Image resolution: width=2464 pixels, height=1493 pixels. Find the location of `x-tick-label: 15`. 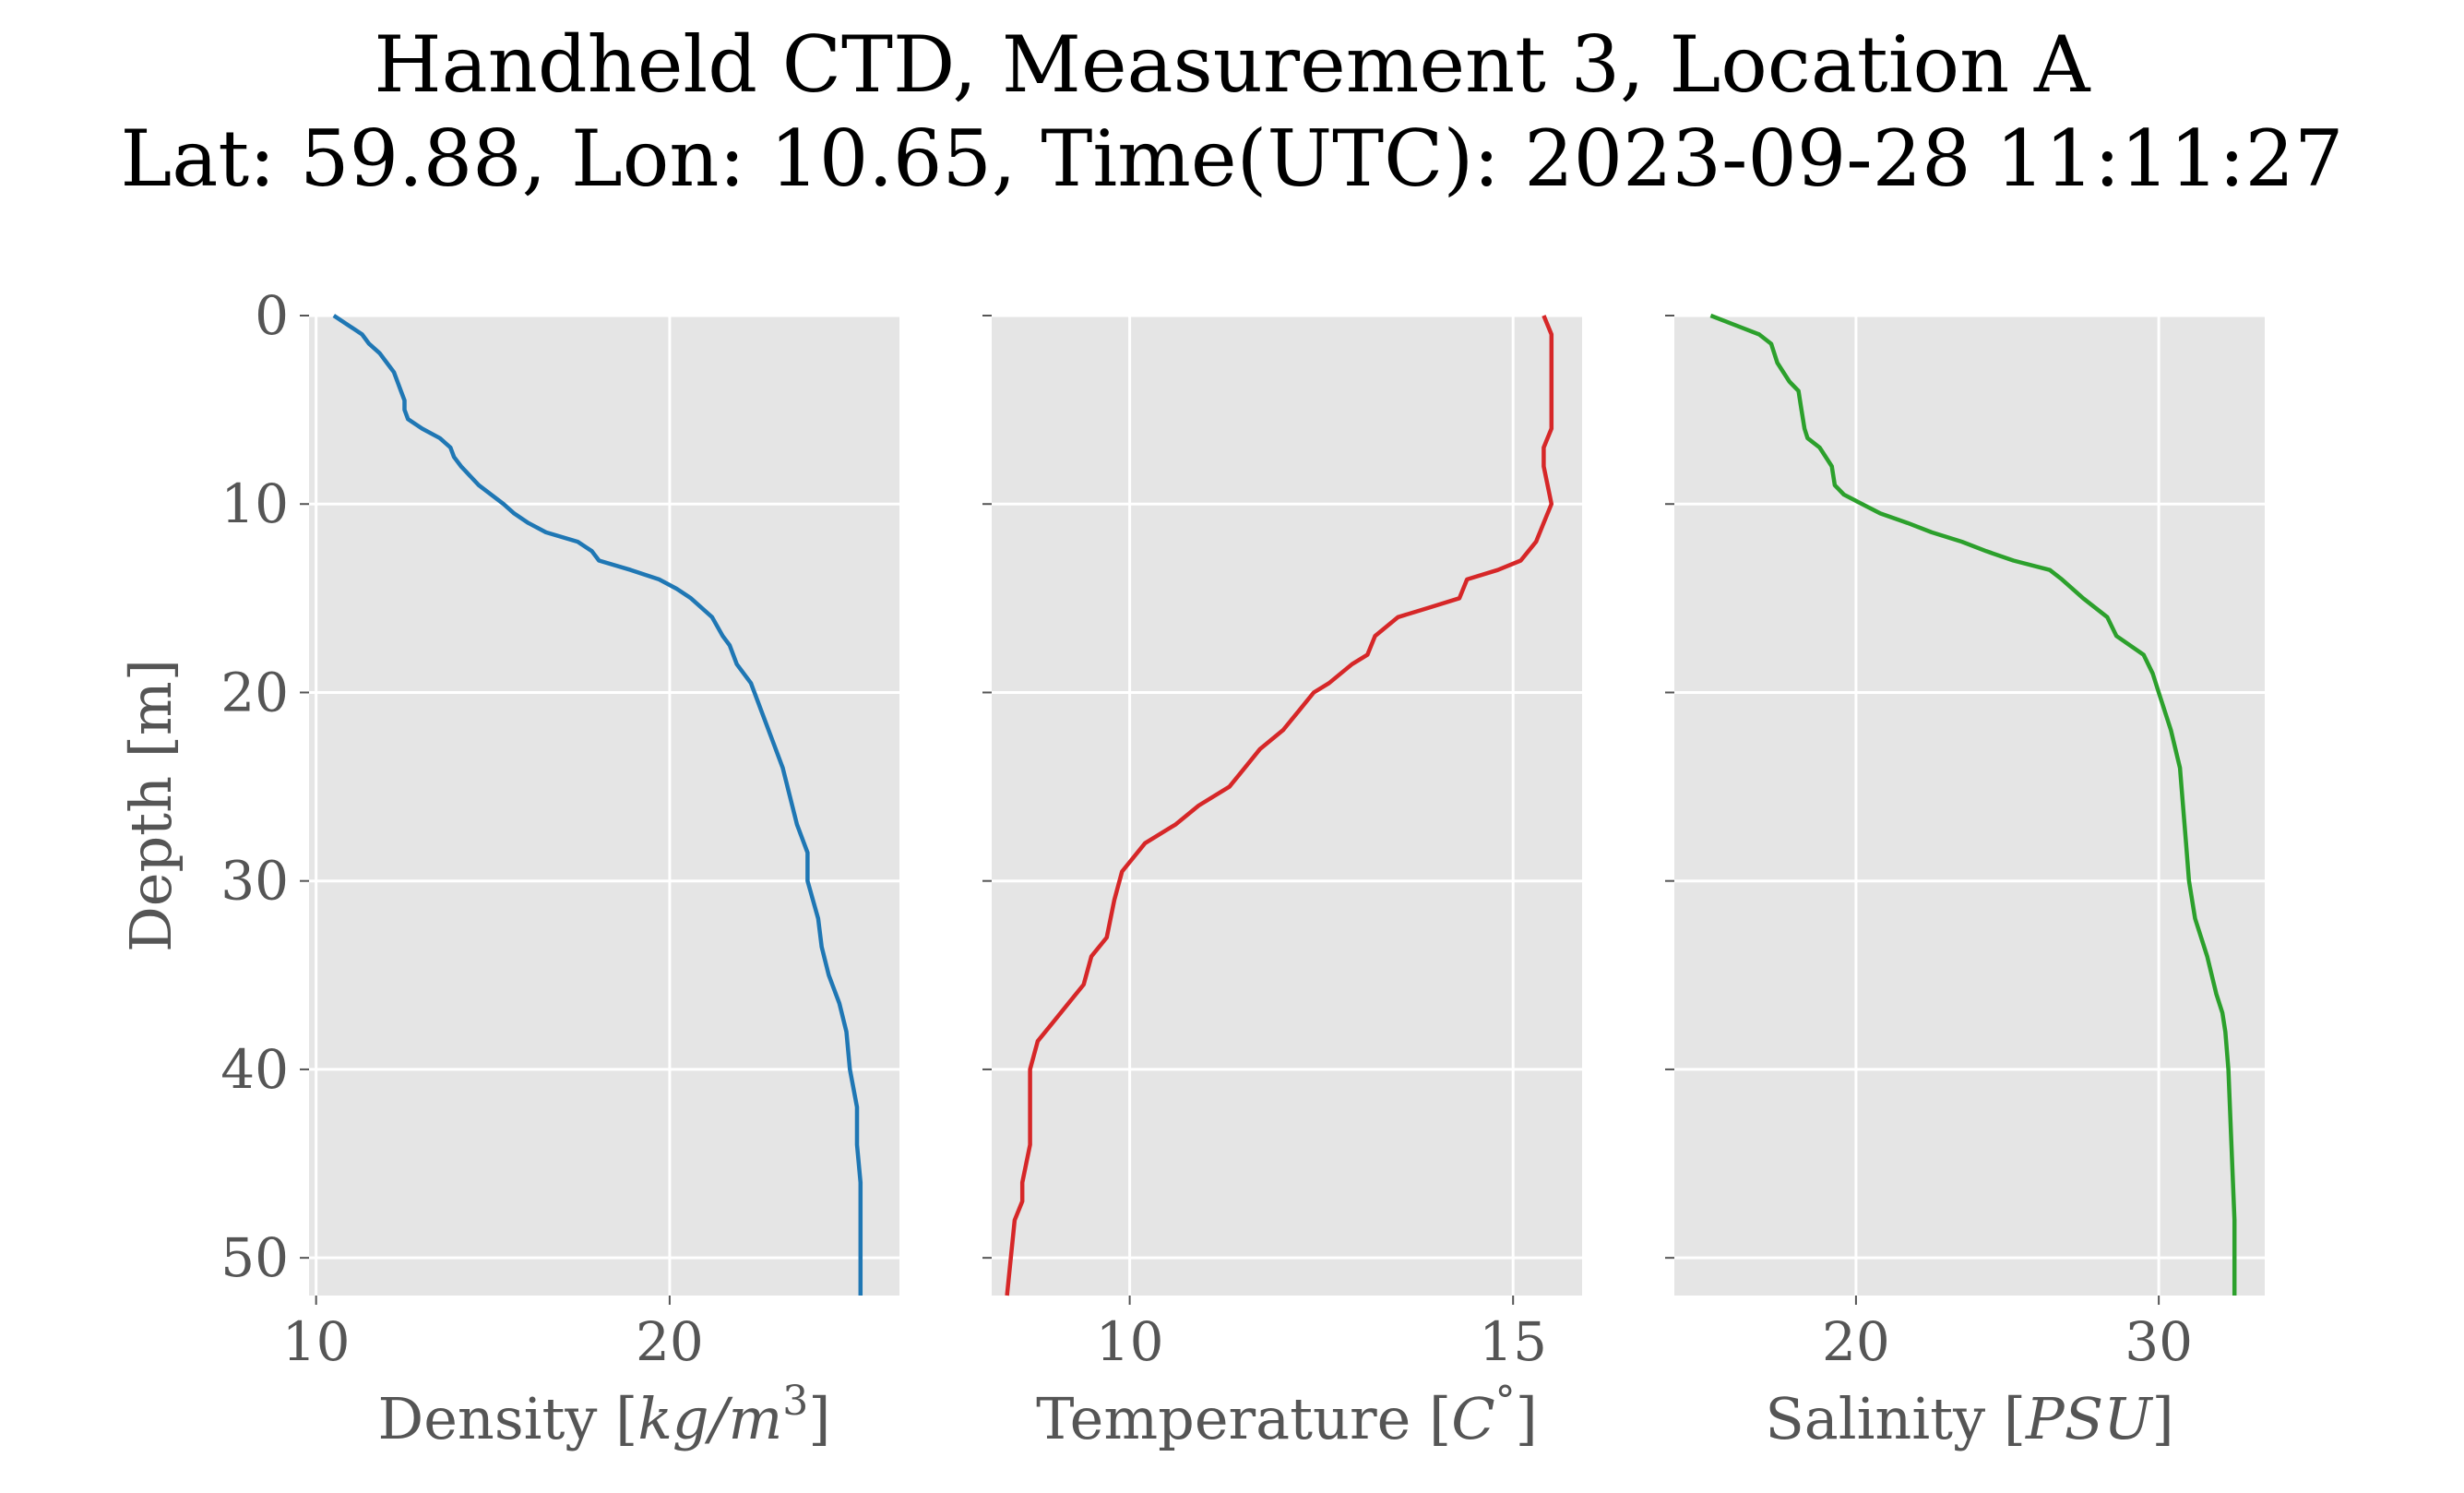

x-tick-label: 15 is located at coordinates (1513, 1341).